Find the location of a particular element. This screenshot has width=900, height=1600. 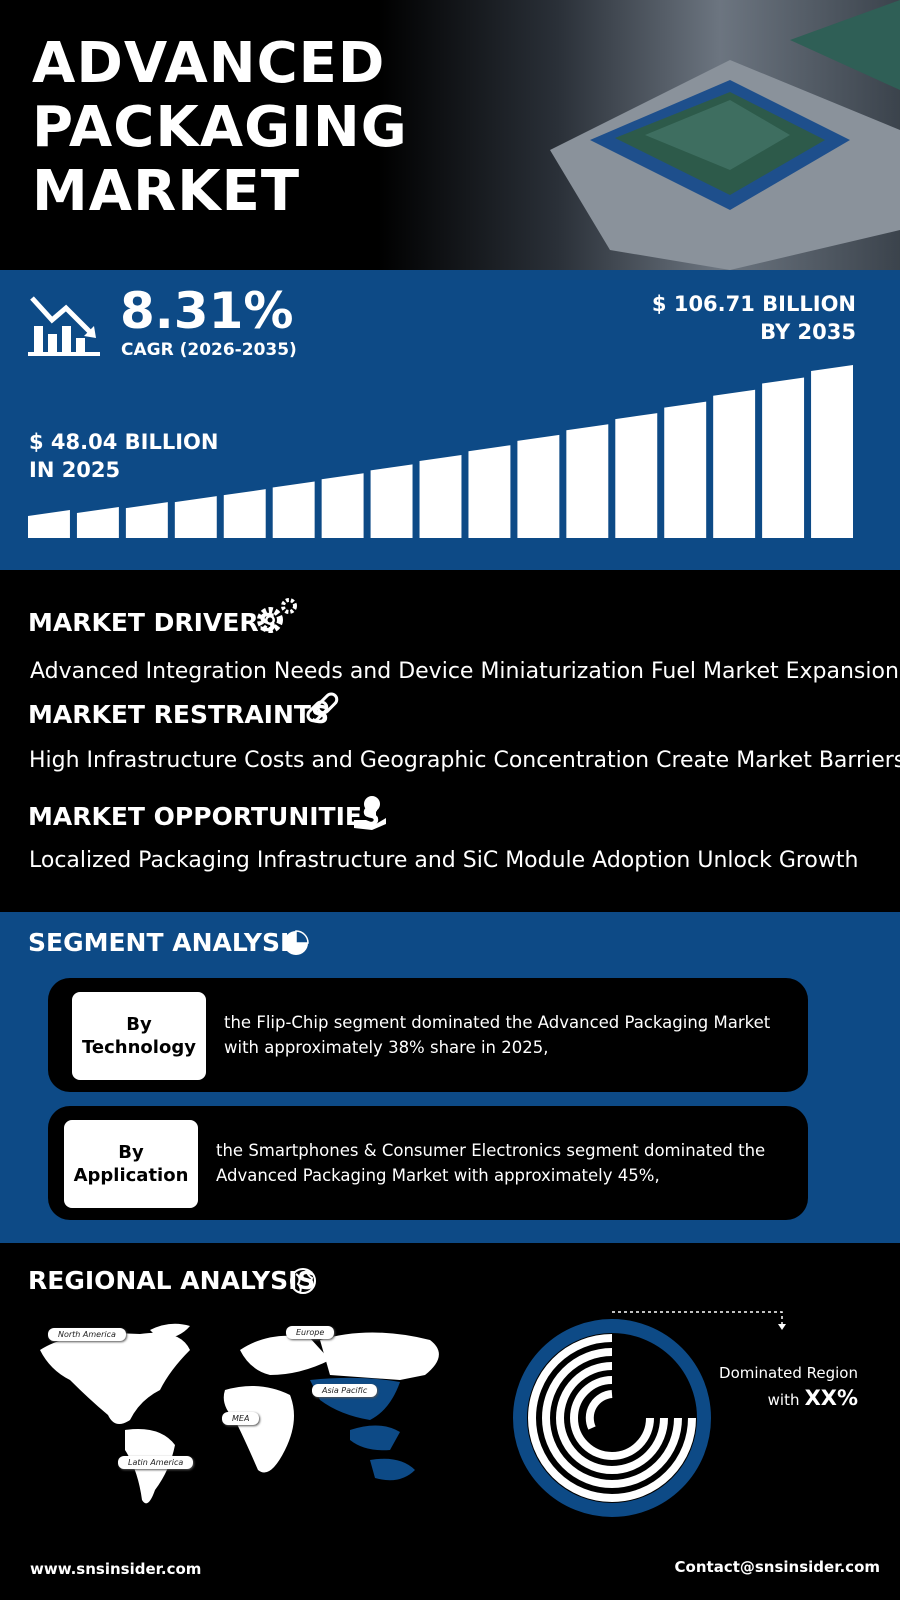

pie-icon is located at coordinates (296, 942).